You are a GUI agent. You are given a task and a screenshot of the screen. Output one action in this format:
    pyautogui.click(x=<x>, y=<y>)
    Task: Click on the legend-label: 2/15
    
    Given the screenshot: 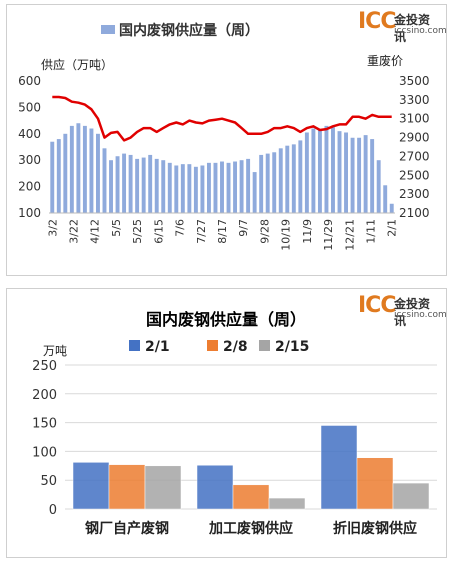 What is the action you would take?
    pyautogui.click(x=292, y=347)
    